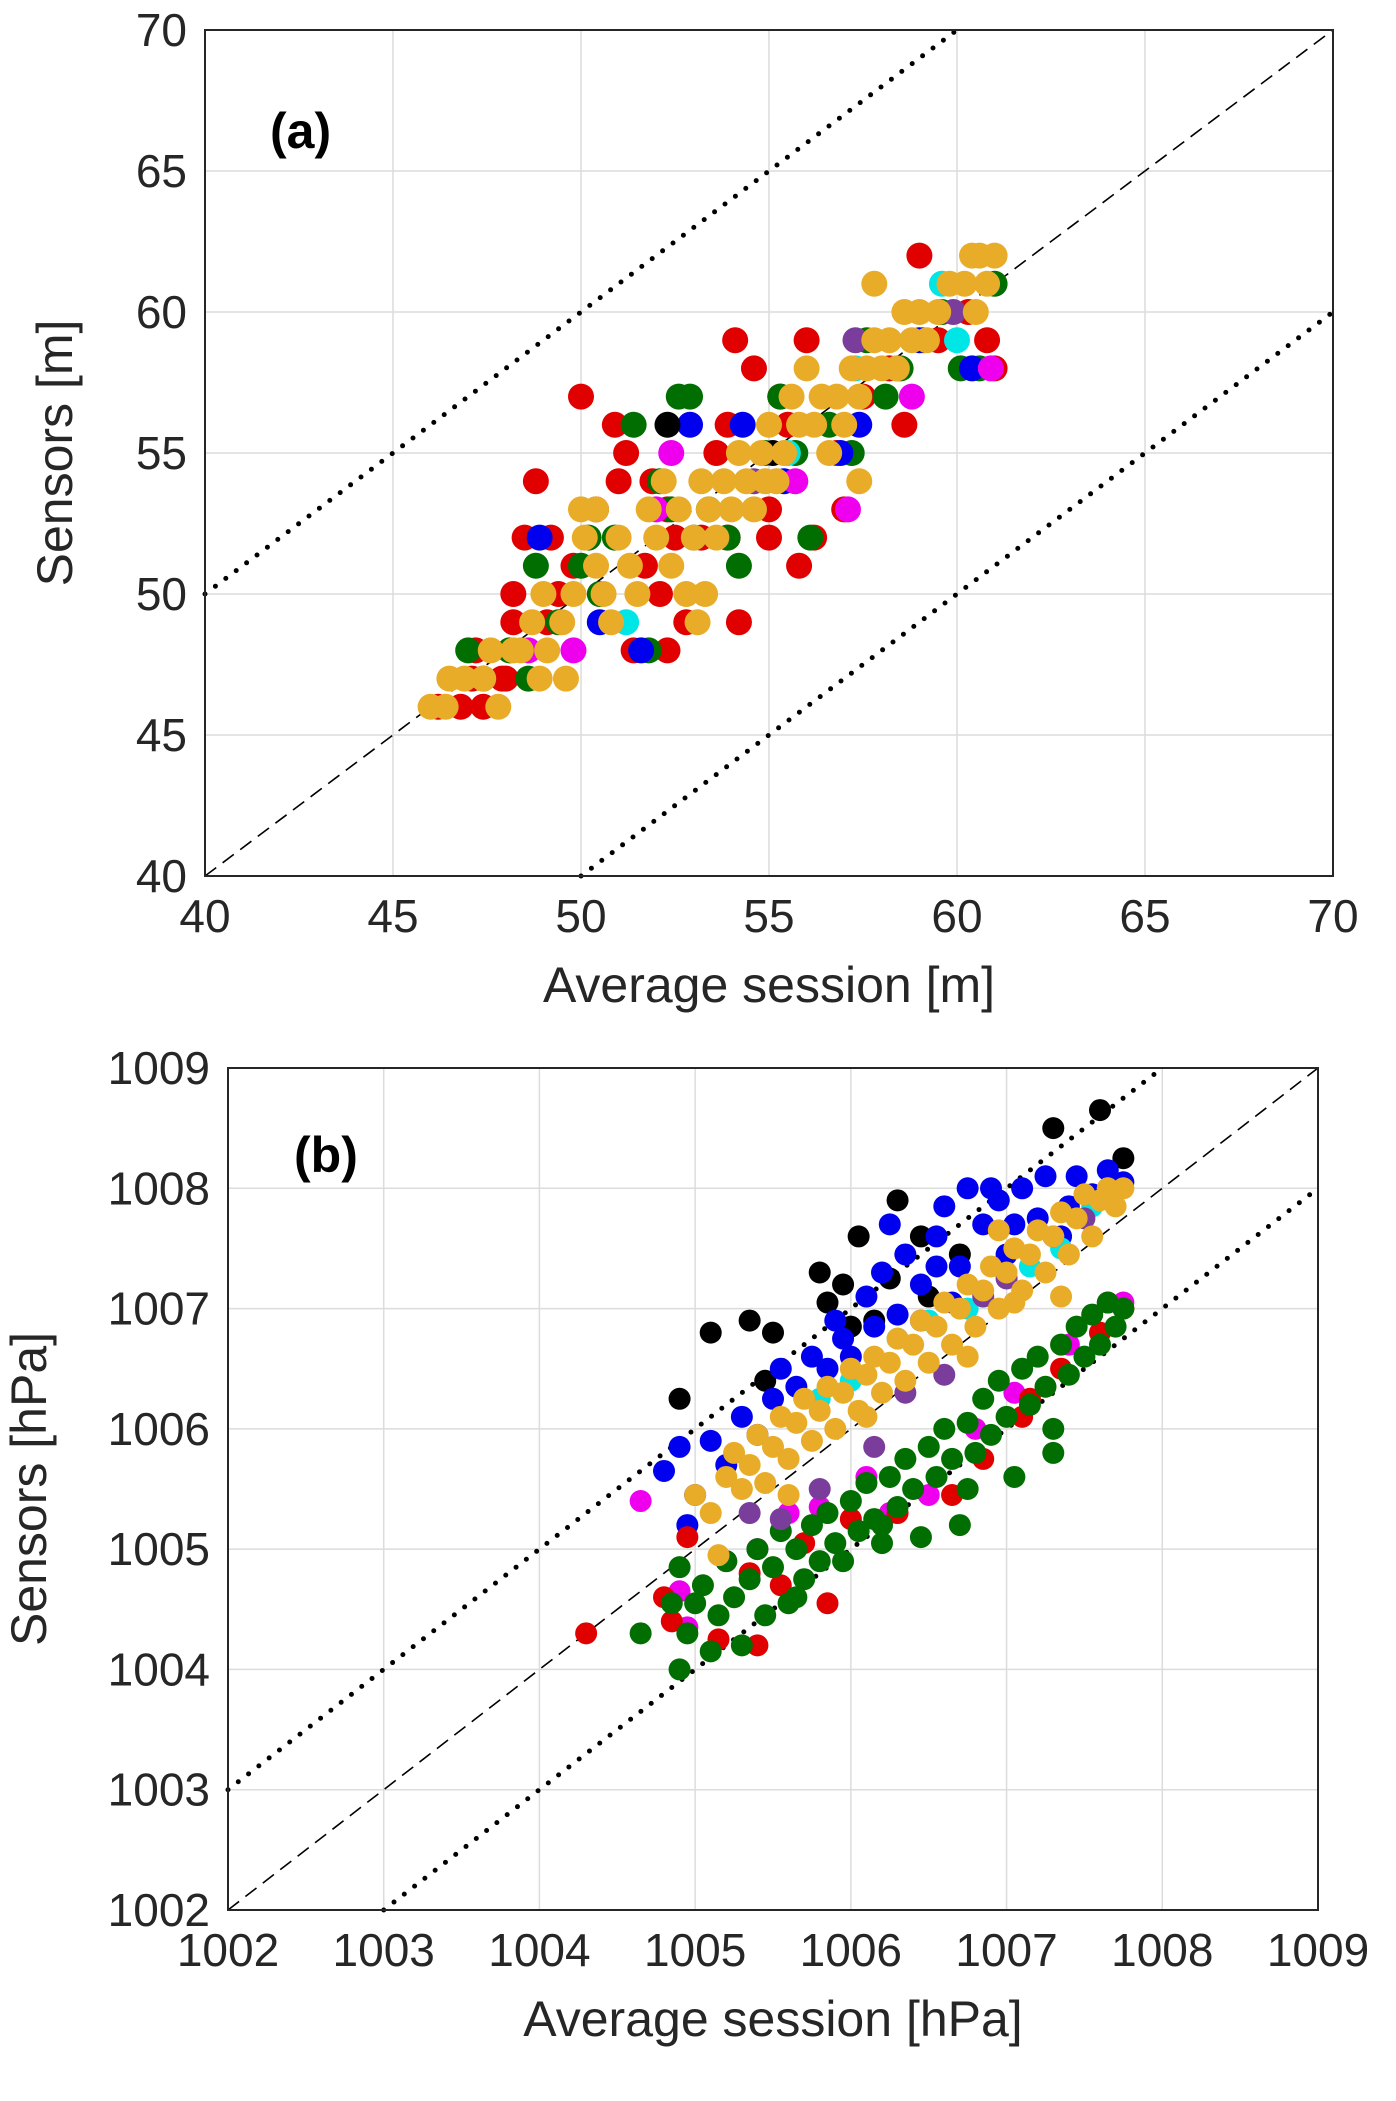 This screenshot has height=2101, width=1396. I want to click on y-tick-label: 1008, so click(159, 1188).